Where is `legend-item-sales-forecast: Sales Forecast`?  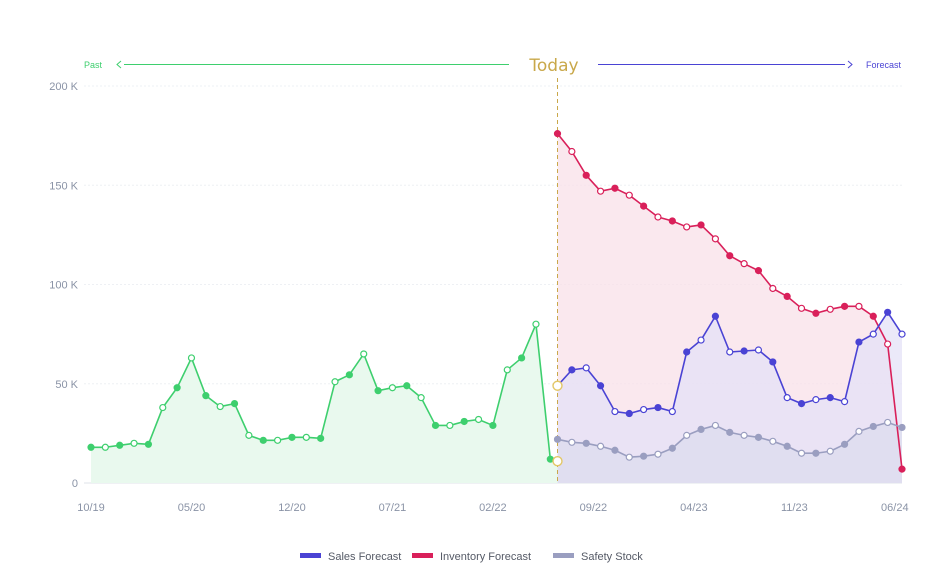 legend-item-sales-forecast: Sales Forecast is located at coordinates (350, 557).